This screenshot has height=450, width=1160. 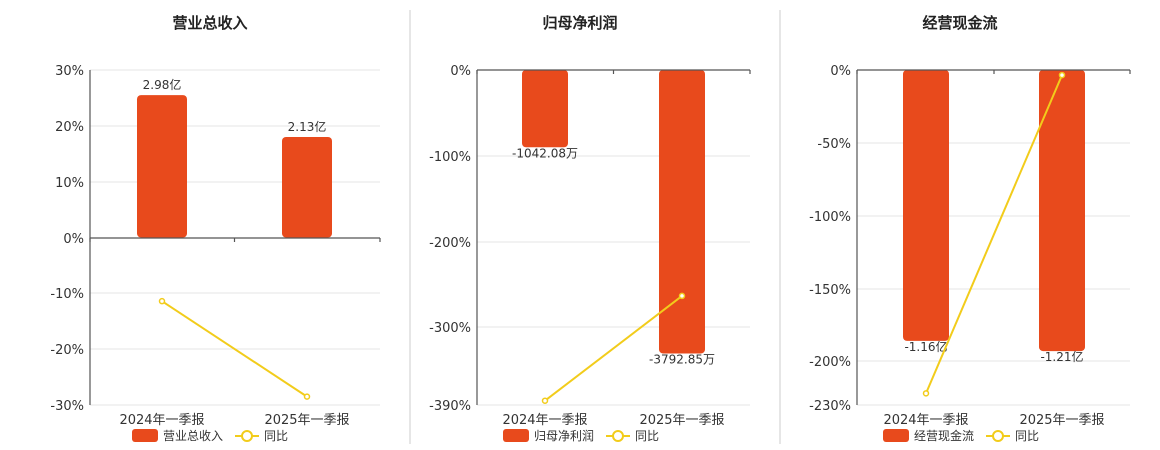 I want to click on chart-title: 经营现金流, so click(x=959, y=23).